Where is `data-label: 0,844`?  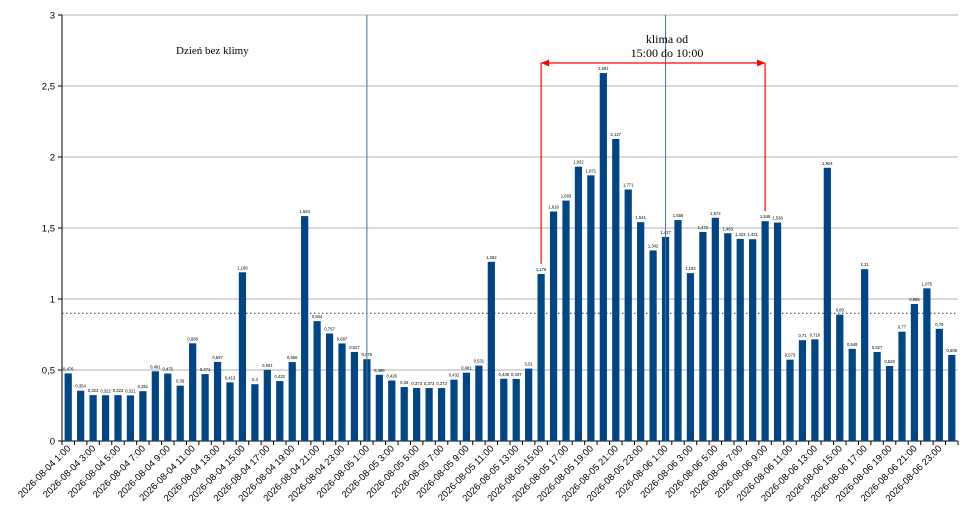
data-label: 0,844 is located at coordinates (317, 316).